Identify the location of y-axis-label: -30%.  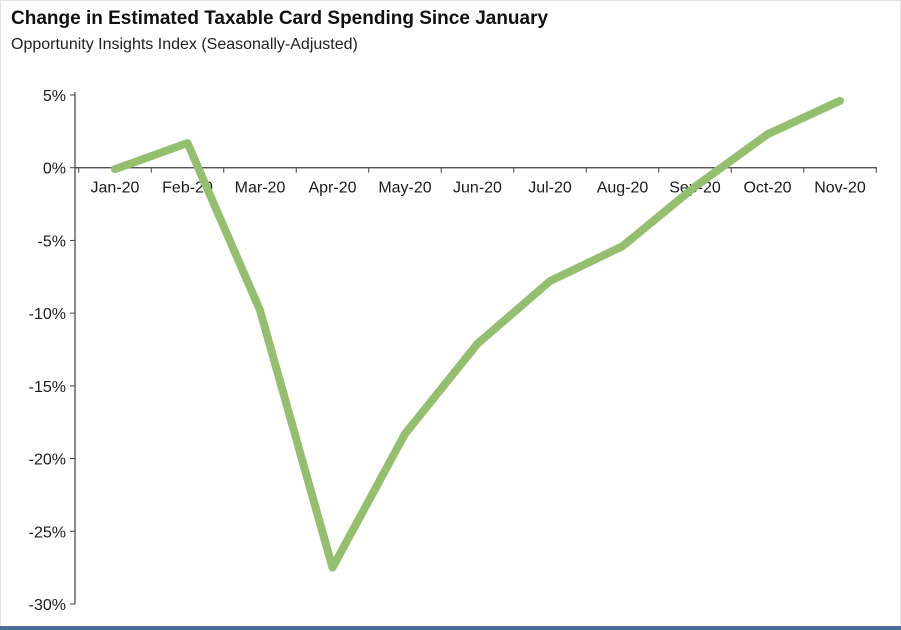
(47, 605).